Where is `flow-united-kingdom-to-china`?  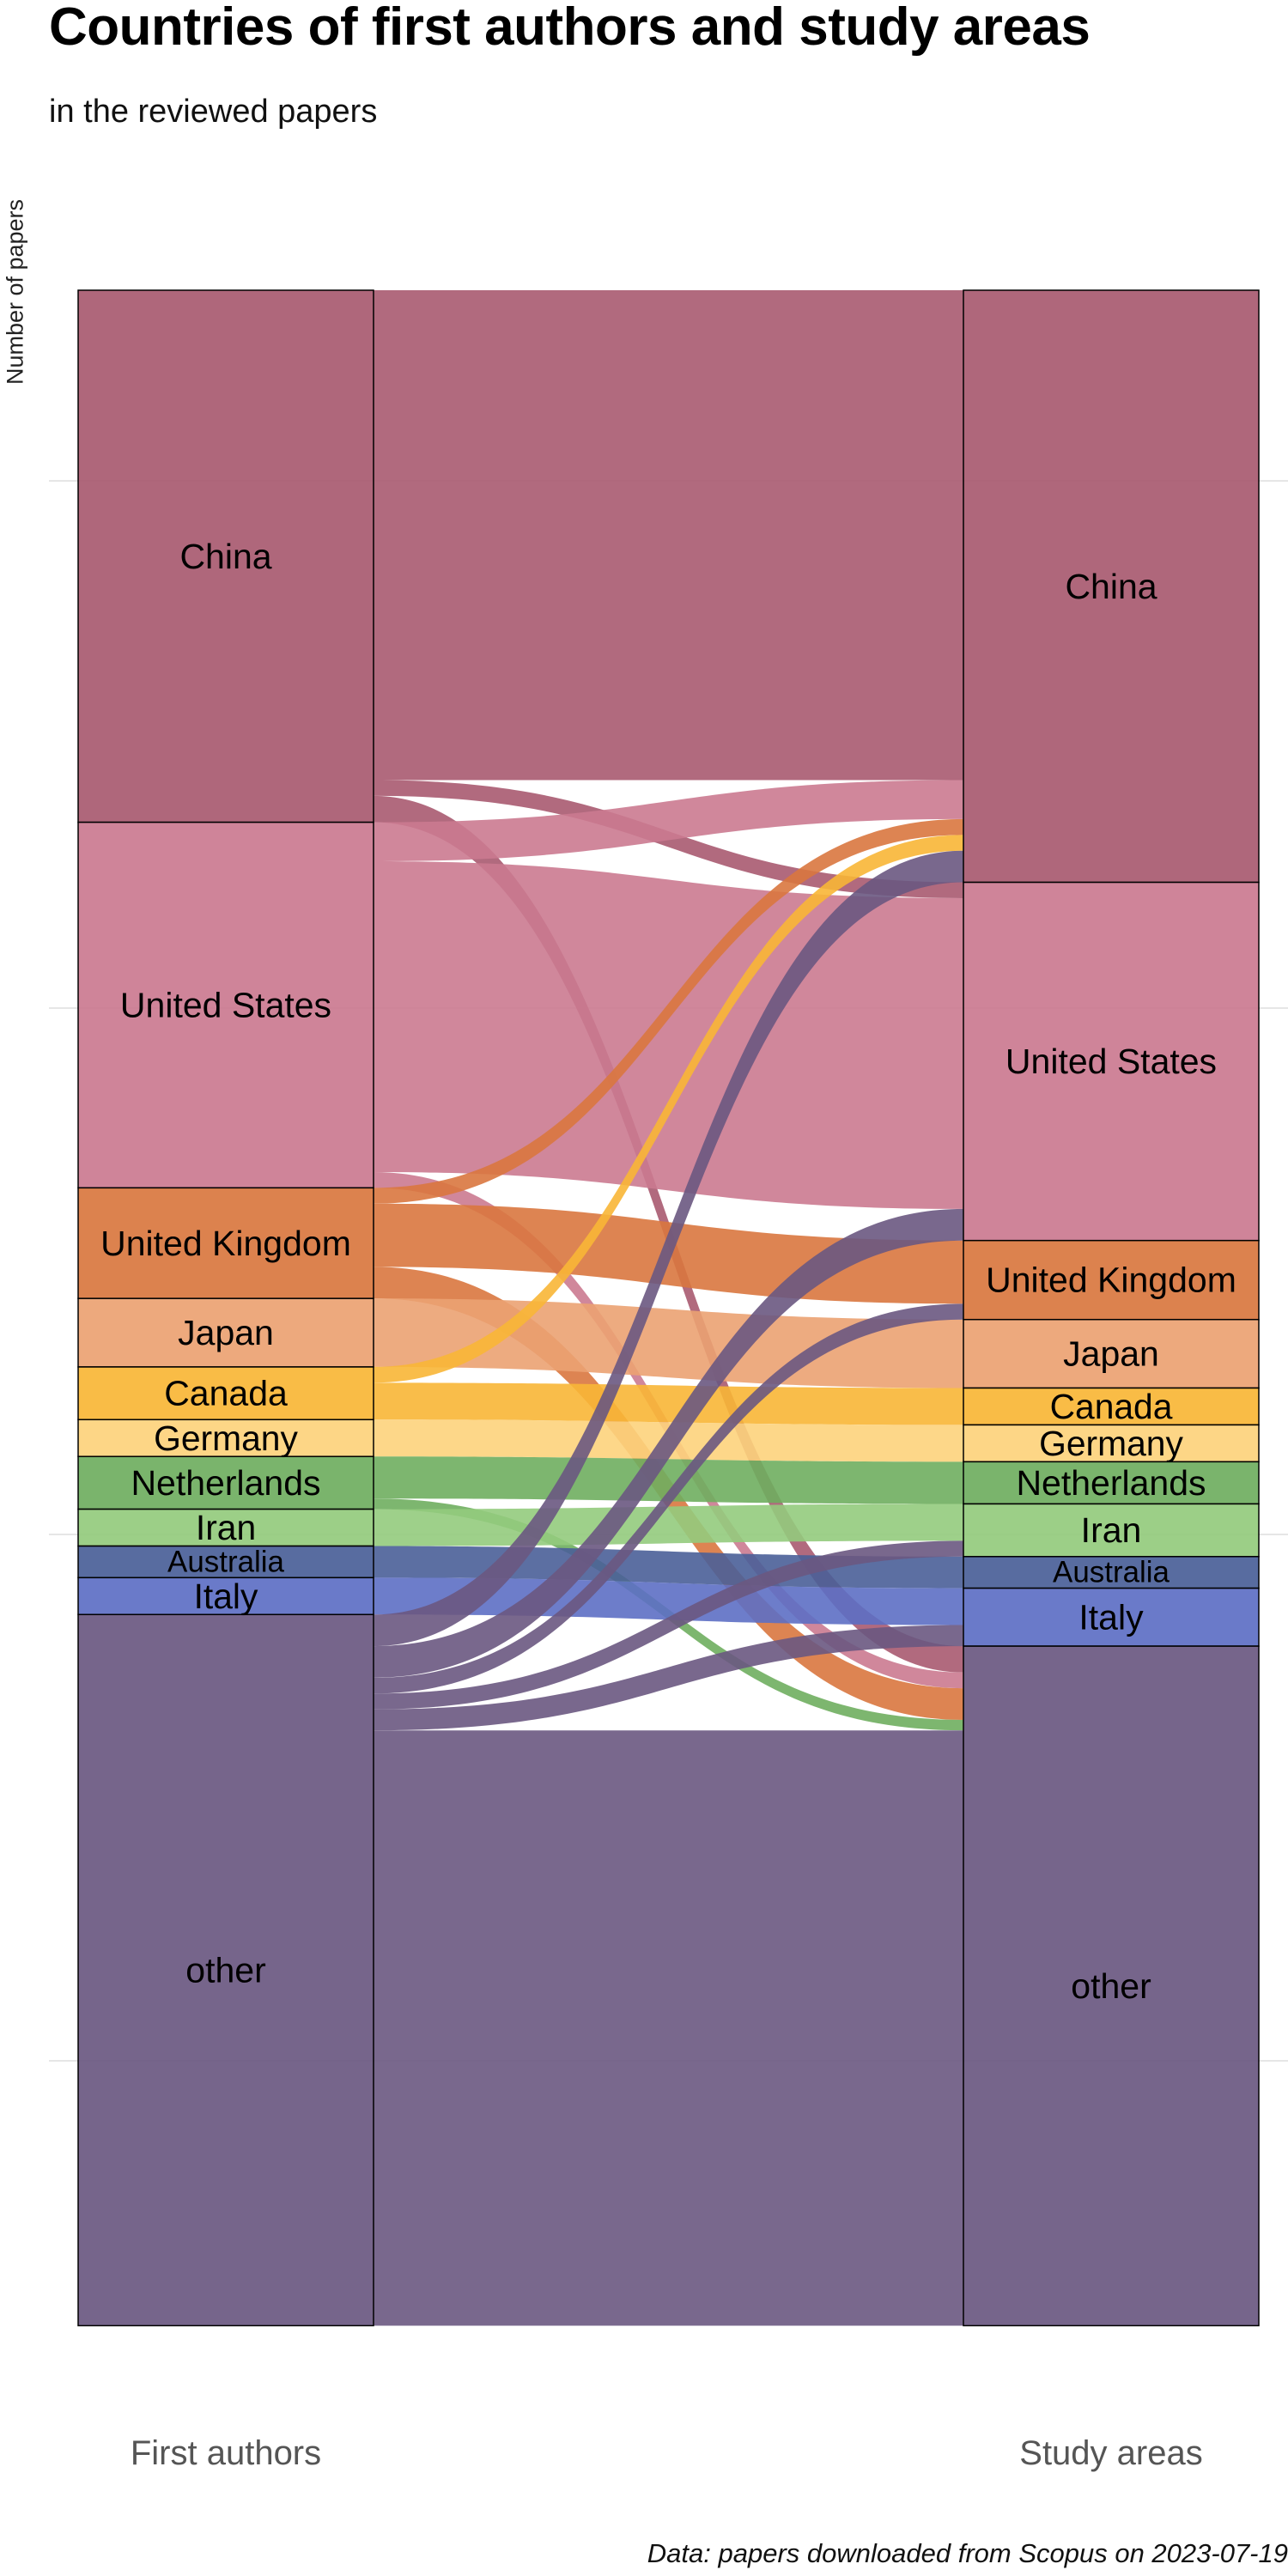 flow-united-kingdom-to-china is located at coordinates (669, 1011).